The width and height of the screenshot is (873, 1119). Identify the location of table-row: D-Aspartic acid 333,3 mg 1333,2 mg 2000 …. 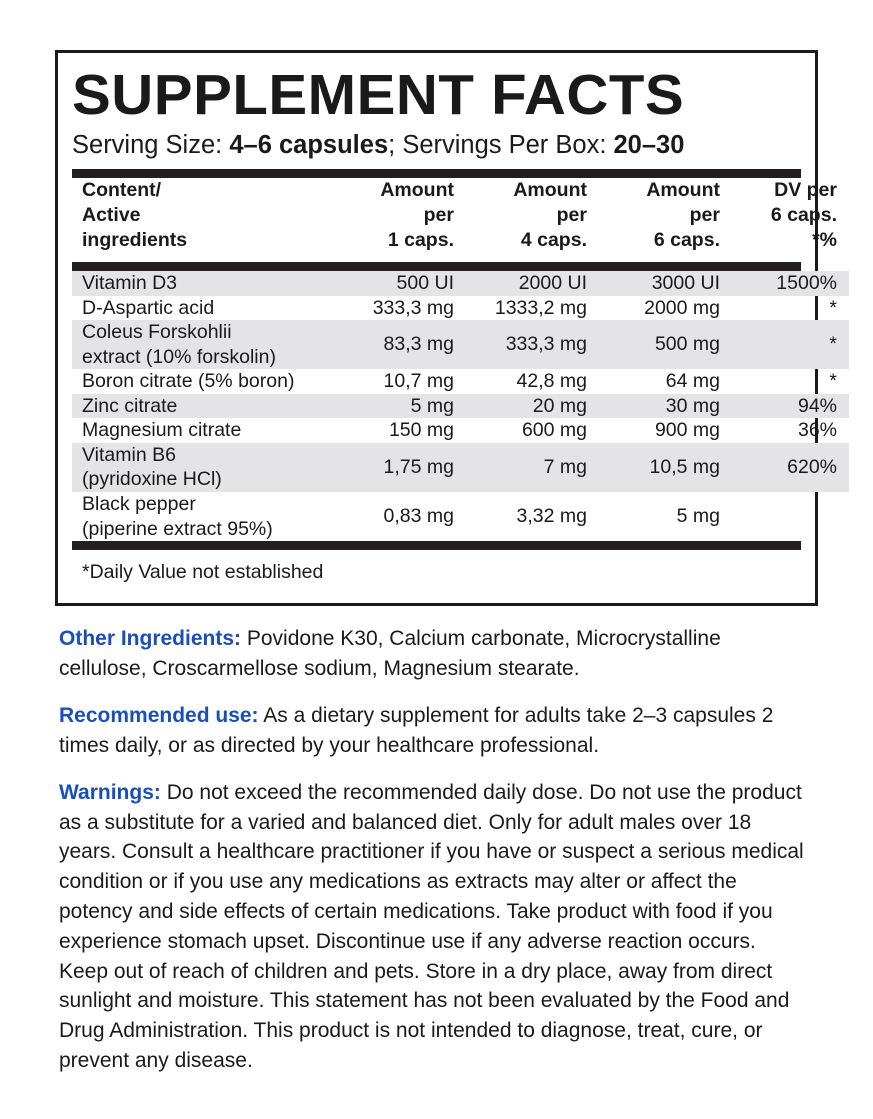
(460, 308).